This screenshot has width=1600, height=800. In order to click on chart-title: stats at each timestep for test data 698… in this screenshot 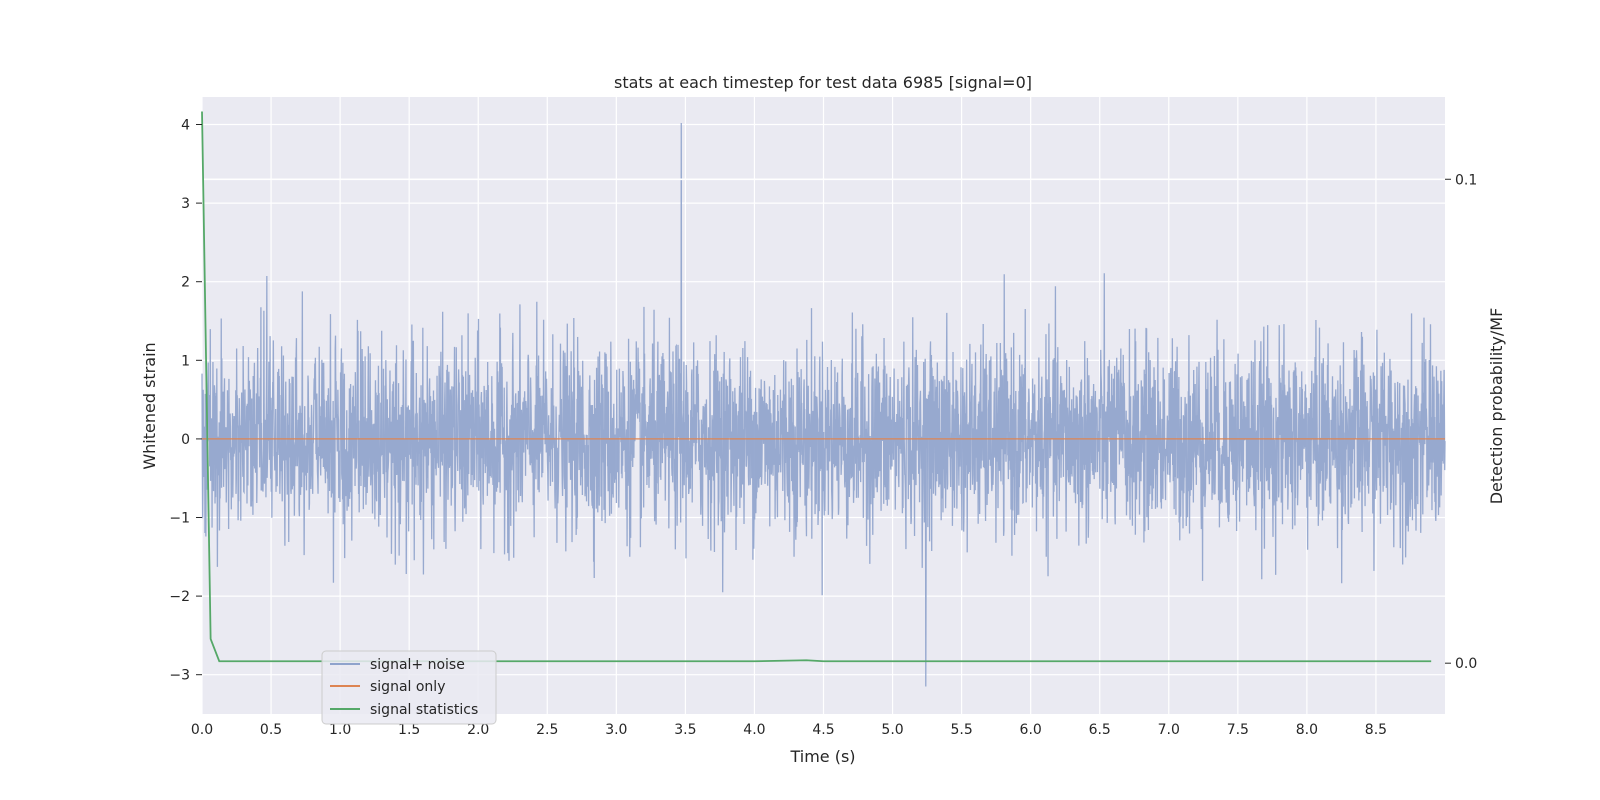, I will do `click(823, 82)`.